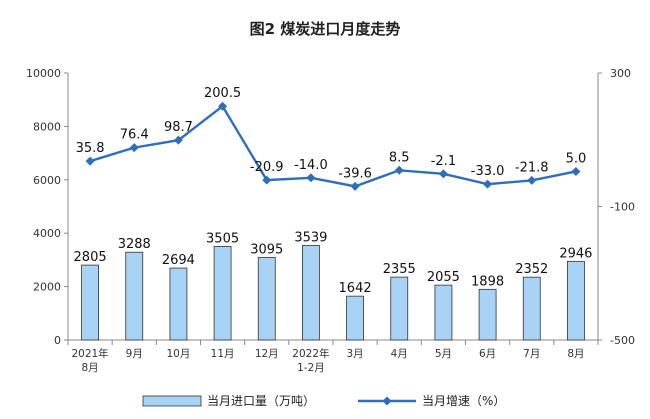 The height and width of the screenshot is (419, 650). What do you see at coordinates (355, 173) in the screenshot?
I see `line-value-label: -39.6` at bounding box center [355, 173].